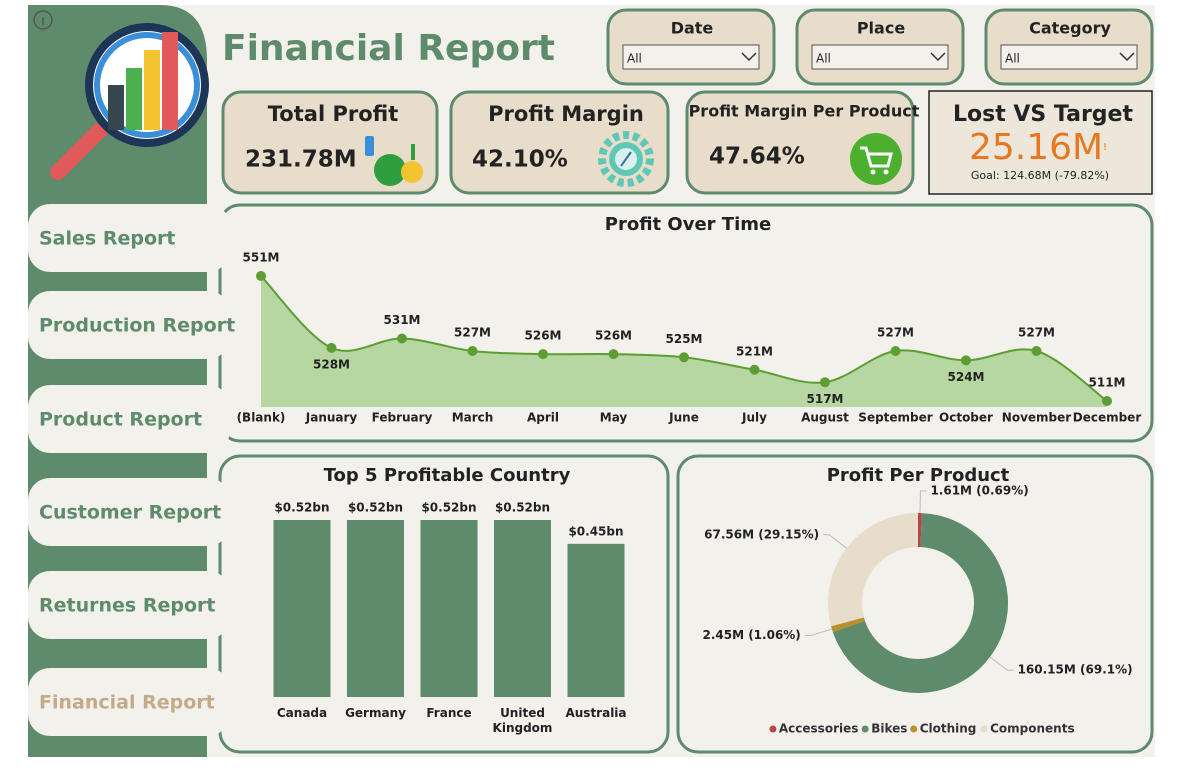 The height and width of the screenshot is (772, 1181). I want to click on data-label: 67.56M (29.15%), so click(761, 534).